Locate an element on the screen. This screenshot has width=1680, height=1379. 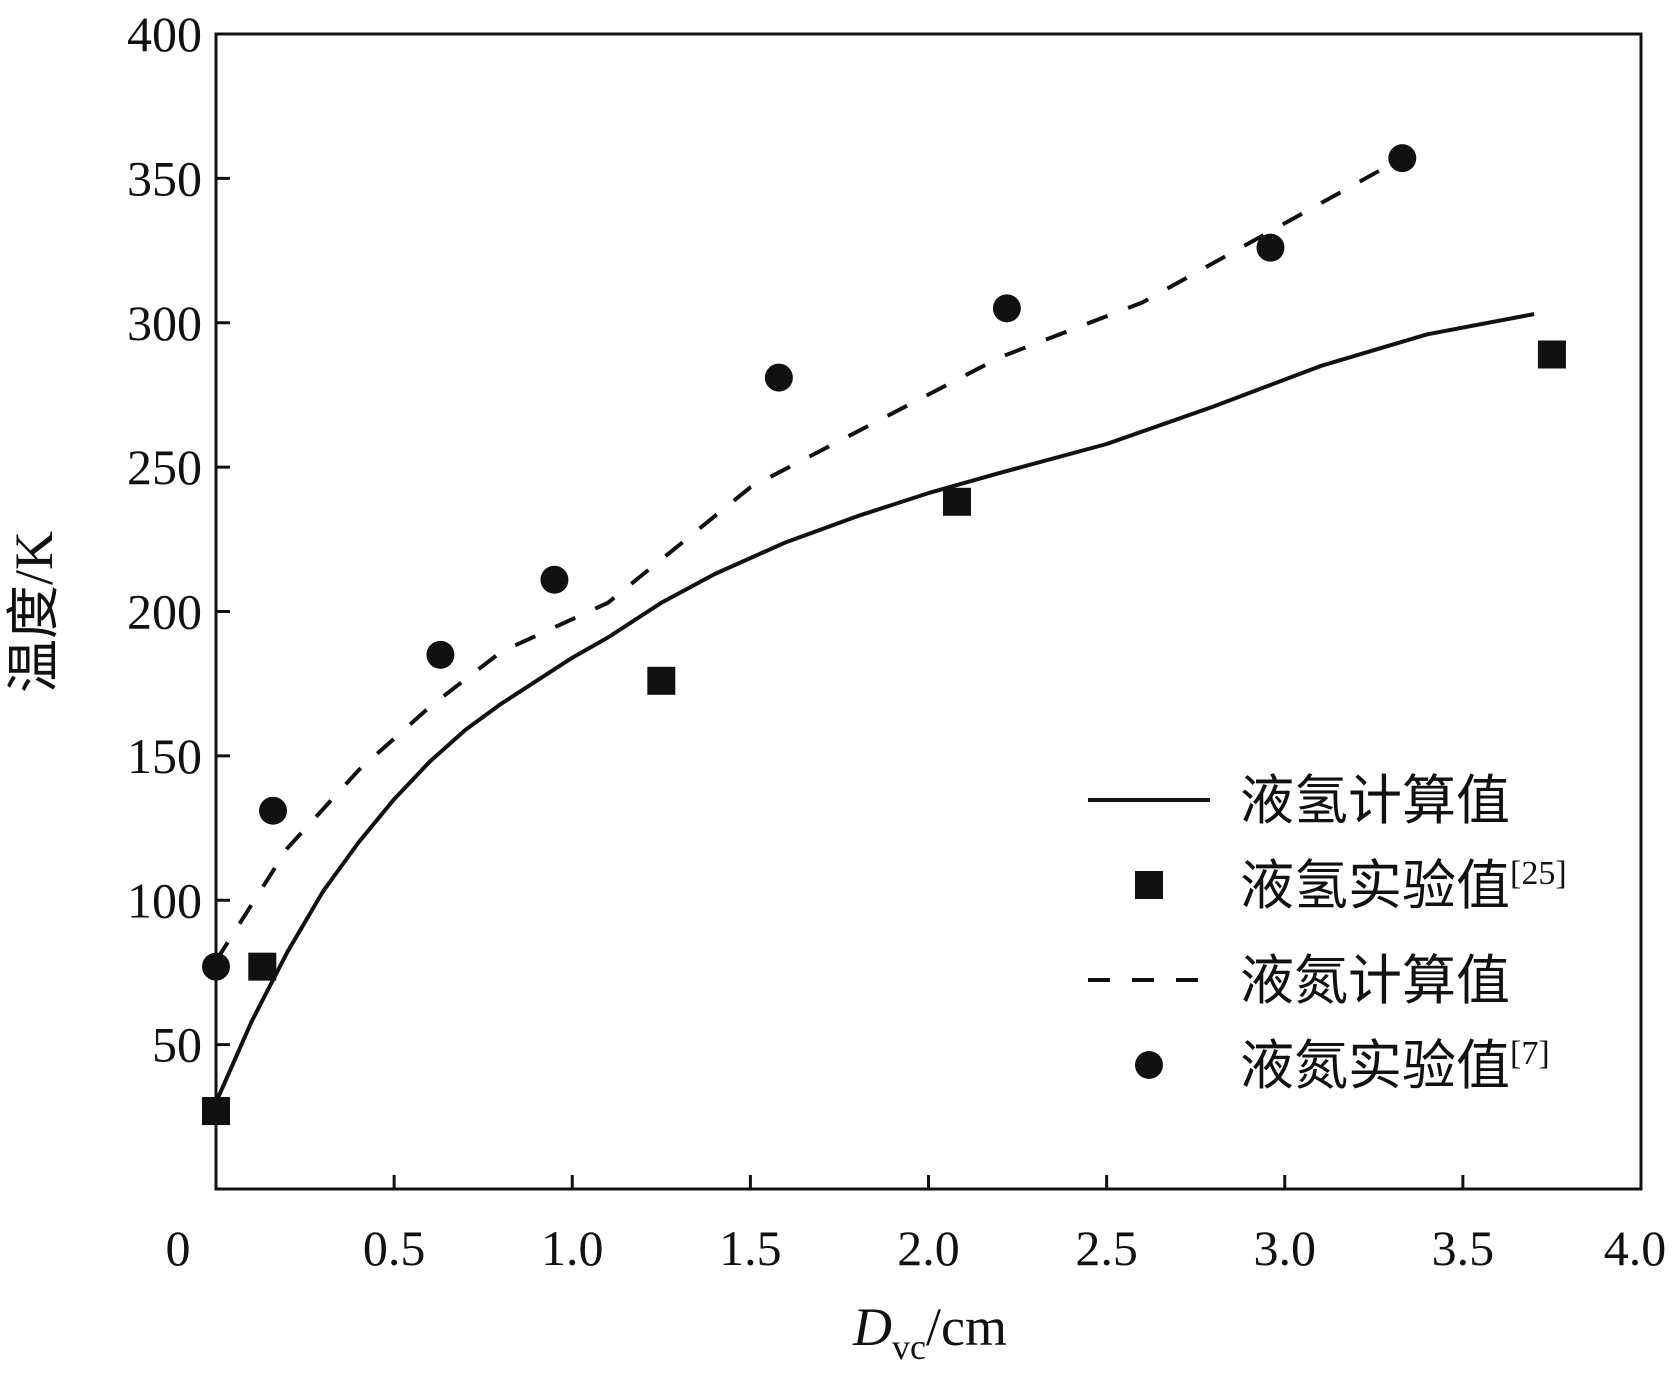
x-axis-label: Dvc/cm is located at coordinates (929, 1332).